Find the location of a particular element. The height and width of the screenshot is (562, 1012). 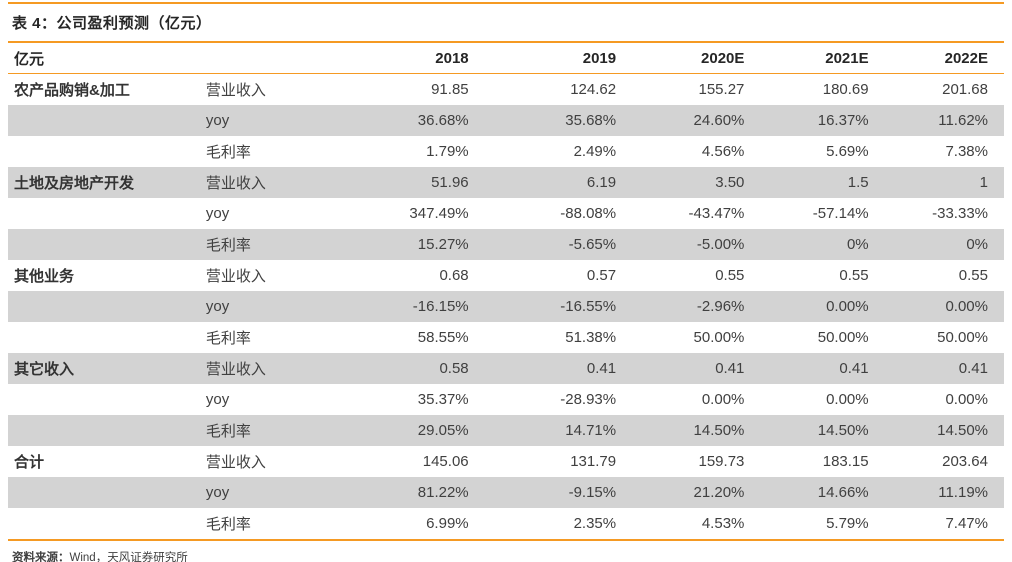

value-2021E: 5.79% is located at coordinates (847, 523).